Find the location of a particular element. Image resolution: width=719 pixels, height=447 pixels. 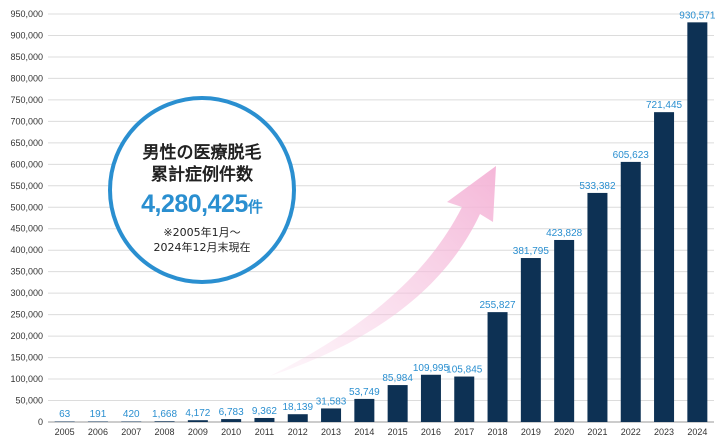

x-tick-label: 2009 is located at coordinates (198, 432).